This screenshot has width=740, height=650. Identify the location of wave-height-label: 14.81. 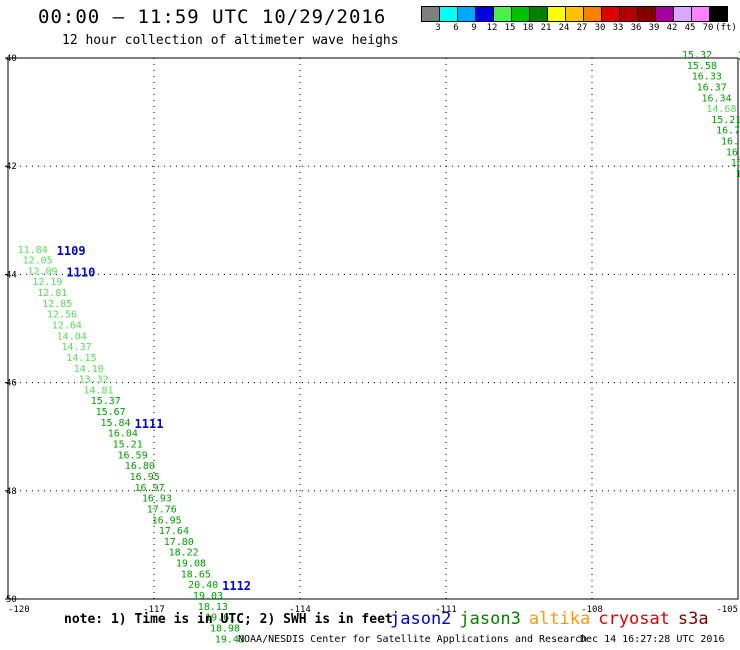
(98, 390).